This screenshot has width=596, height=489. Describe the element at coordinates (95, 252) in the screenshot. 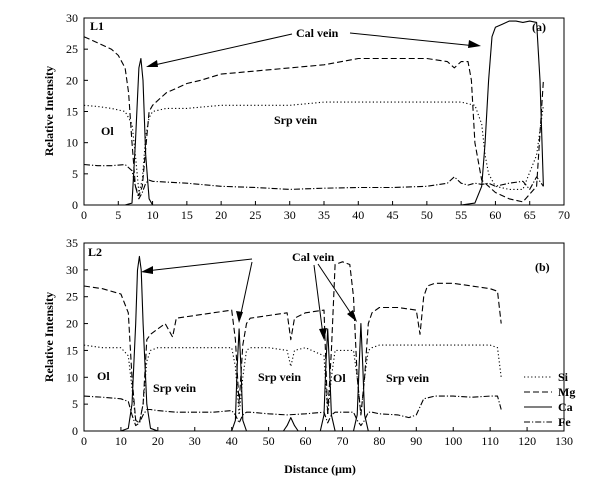

I see `panel-b-label: L2` at that location.